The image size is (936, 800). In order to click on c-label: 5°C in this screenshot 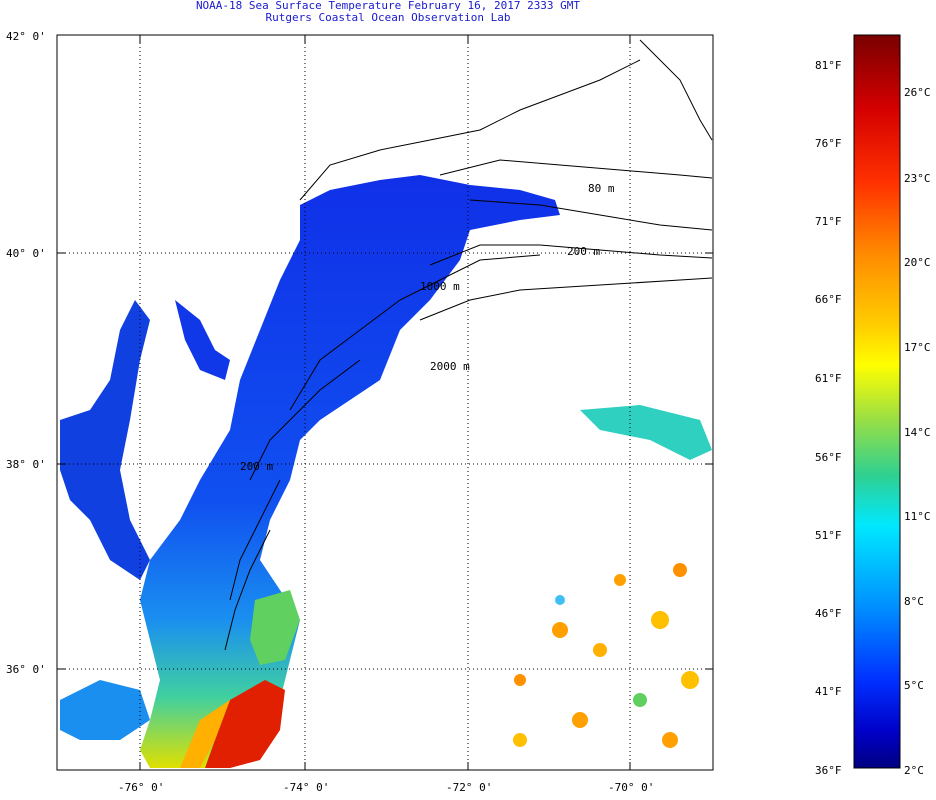, I will do `click(914, 685)`.